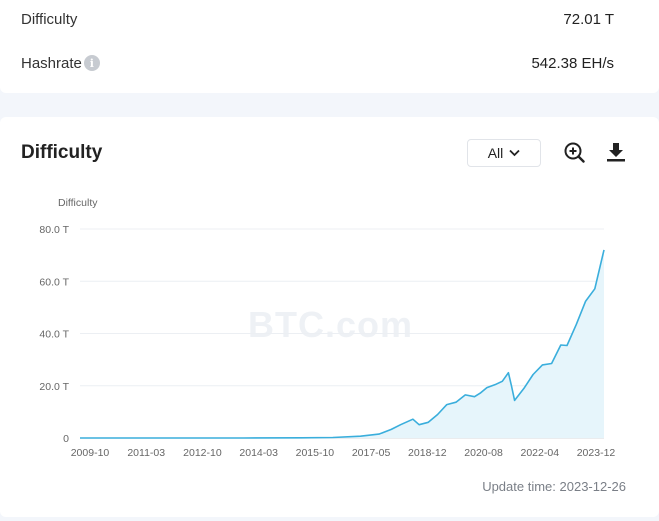 Image resolution: width=659 pixels, height=521 pixels. What do you see at coordinates (572, 63) in the screenshot?
I see `hashrate-value: 542.38 EH/s` at bounding box center [572, 63].